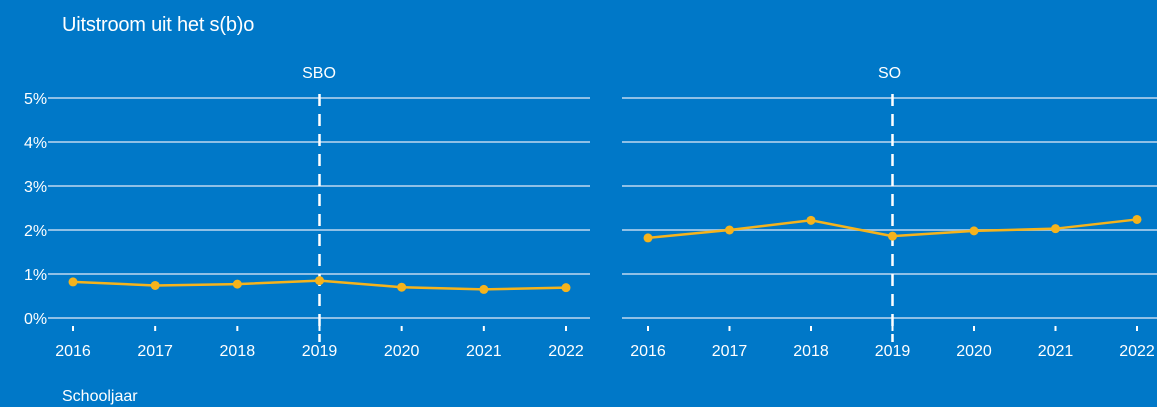  Describe the element at coordinates (35, 99) in the screenshot. I see `y-tick-label: 5%` at that location.